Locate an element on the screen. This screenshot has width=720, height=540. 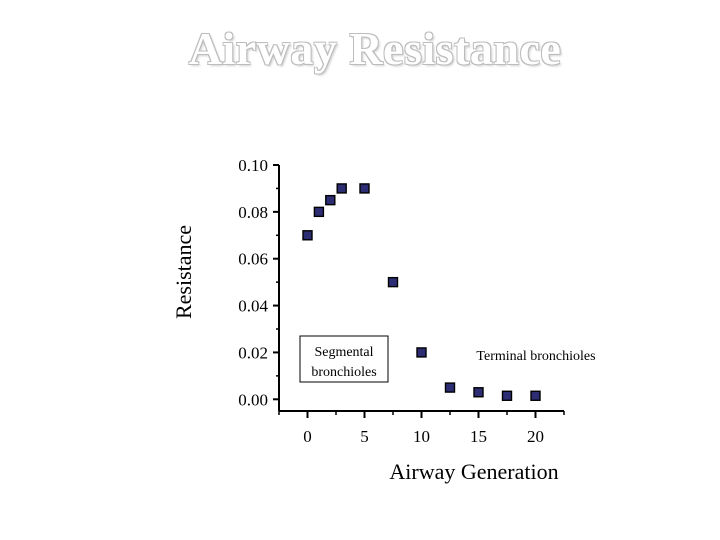
x-tick-label: 0 is located at coordinates (307, 436).